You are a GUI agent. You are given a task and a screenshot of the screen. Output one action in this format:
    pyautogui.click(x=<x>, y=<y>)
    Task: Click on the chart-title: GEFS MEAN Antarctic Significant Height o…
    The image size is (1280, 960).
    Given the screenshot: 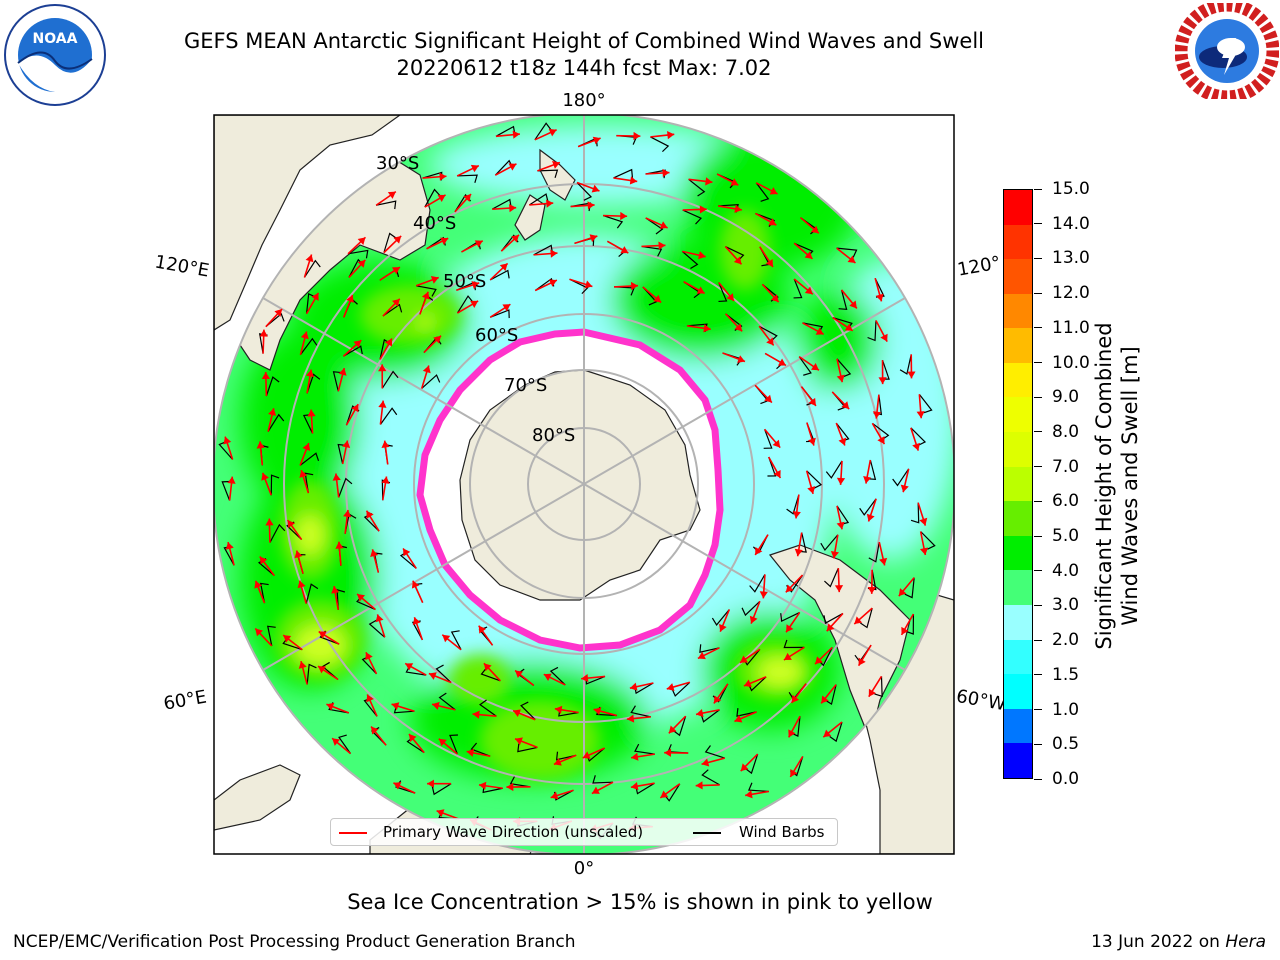 What is the action you would take?
    pyautogui.click(x=584, y=41)
    